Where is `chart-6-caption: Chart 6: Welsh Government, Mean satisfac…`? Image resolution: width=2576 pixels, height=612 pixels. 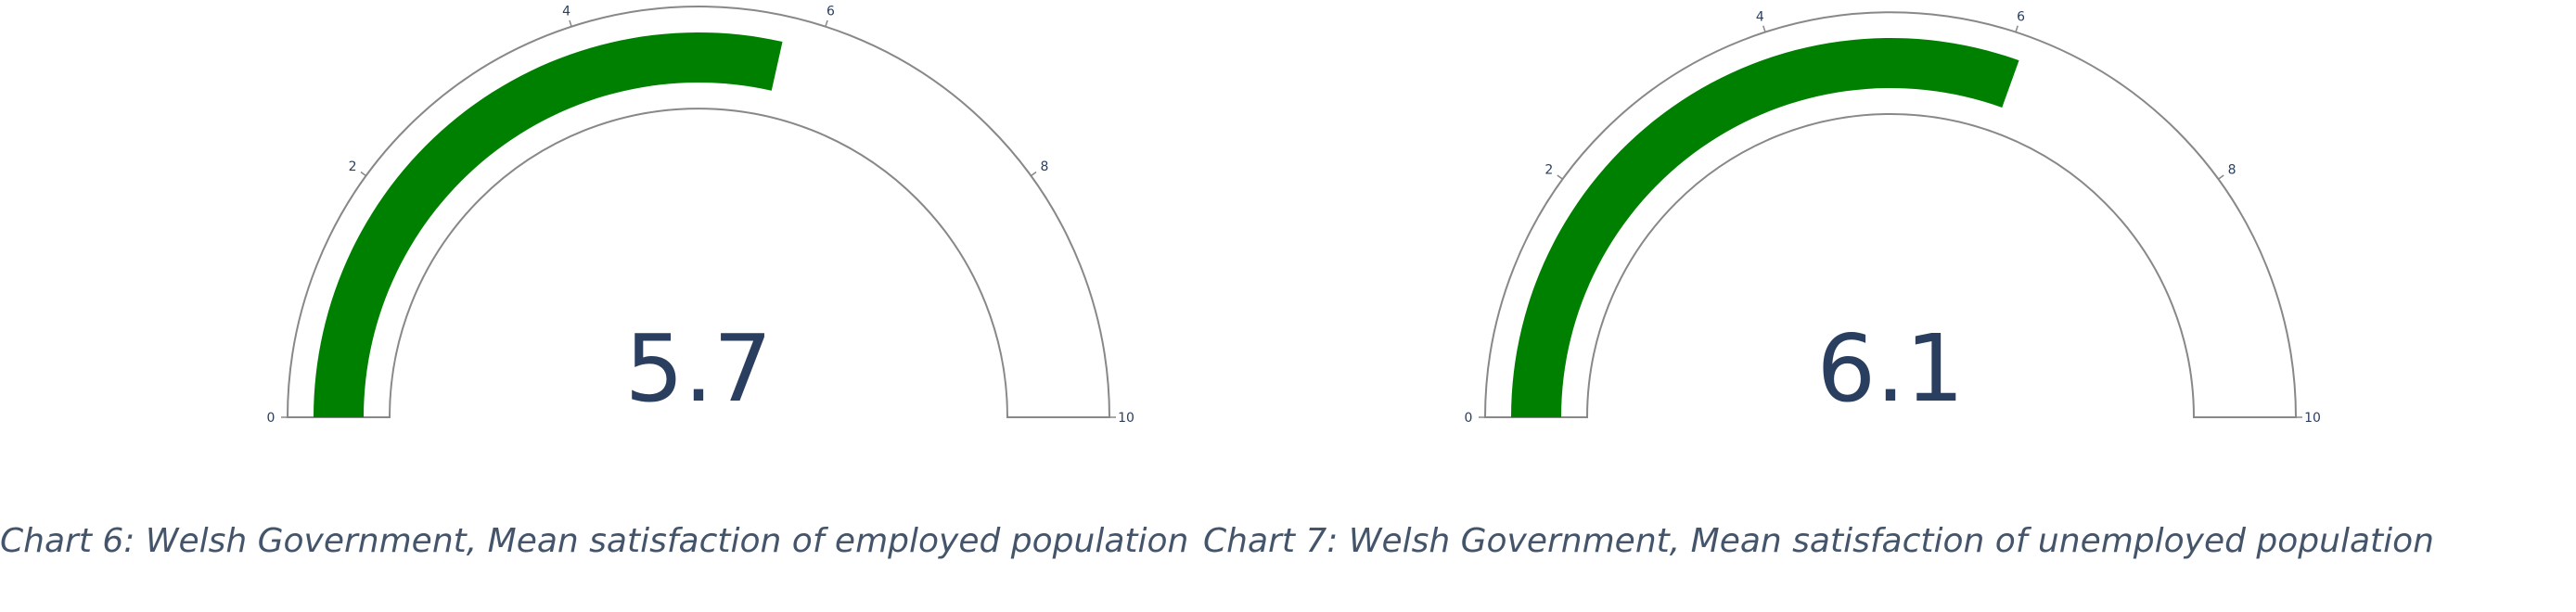 chart-6-caption: Chart 6: Welsh Government, Mean satisfac… is located at coordinates (594, 541).